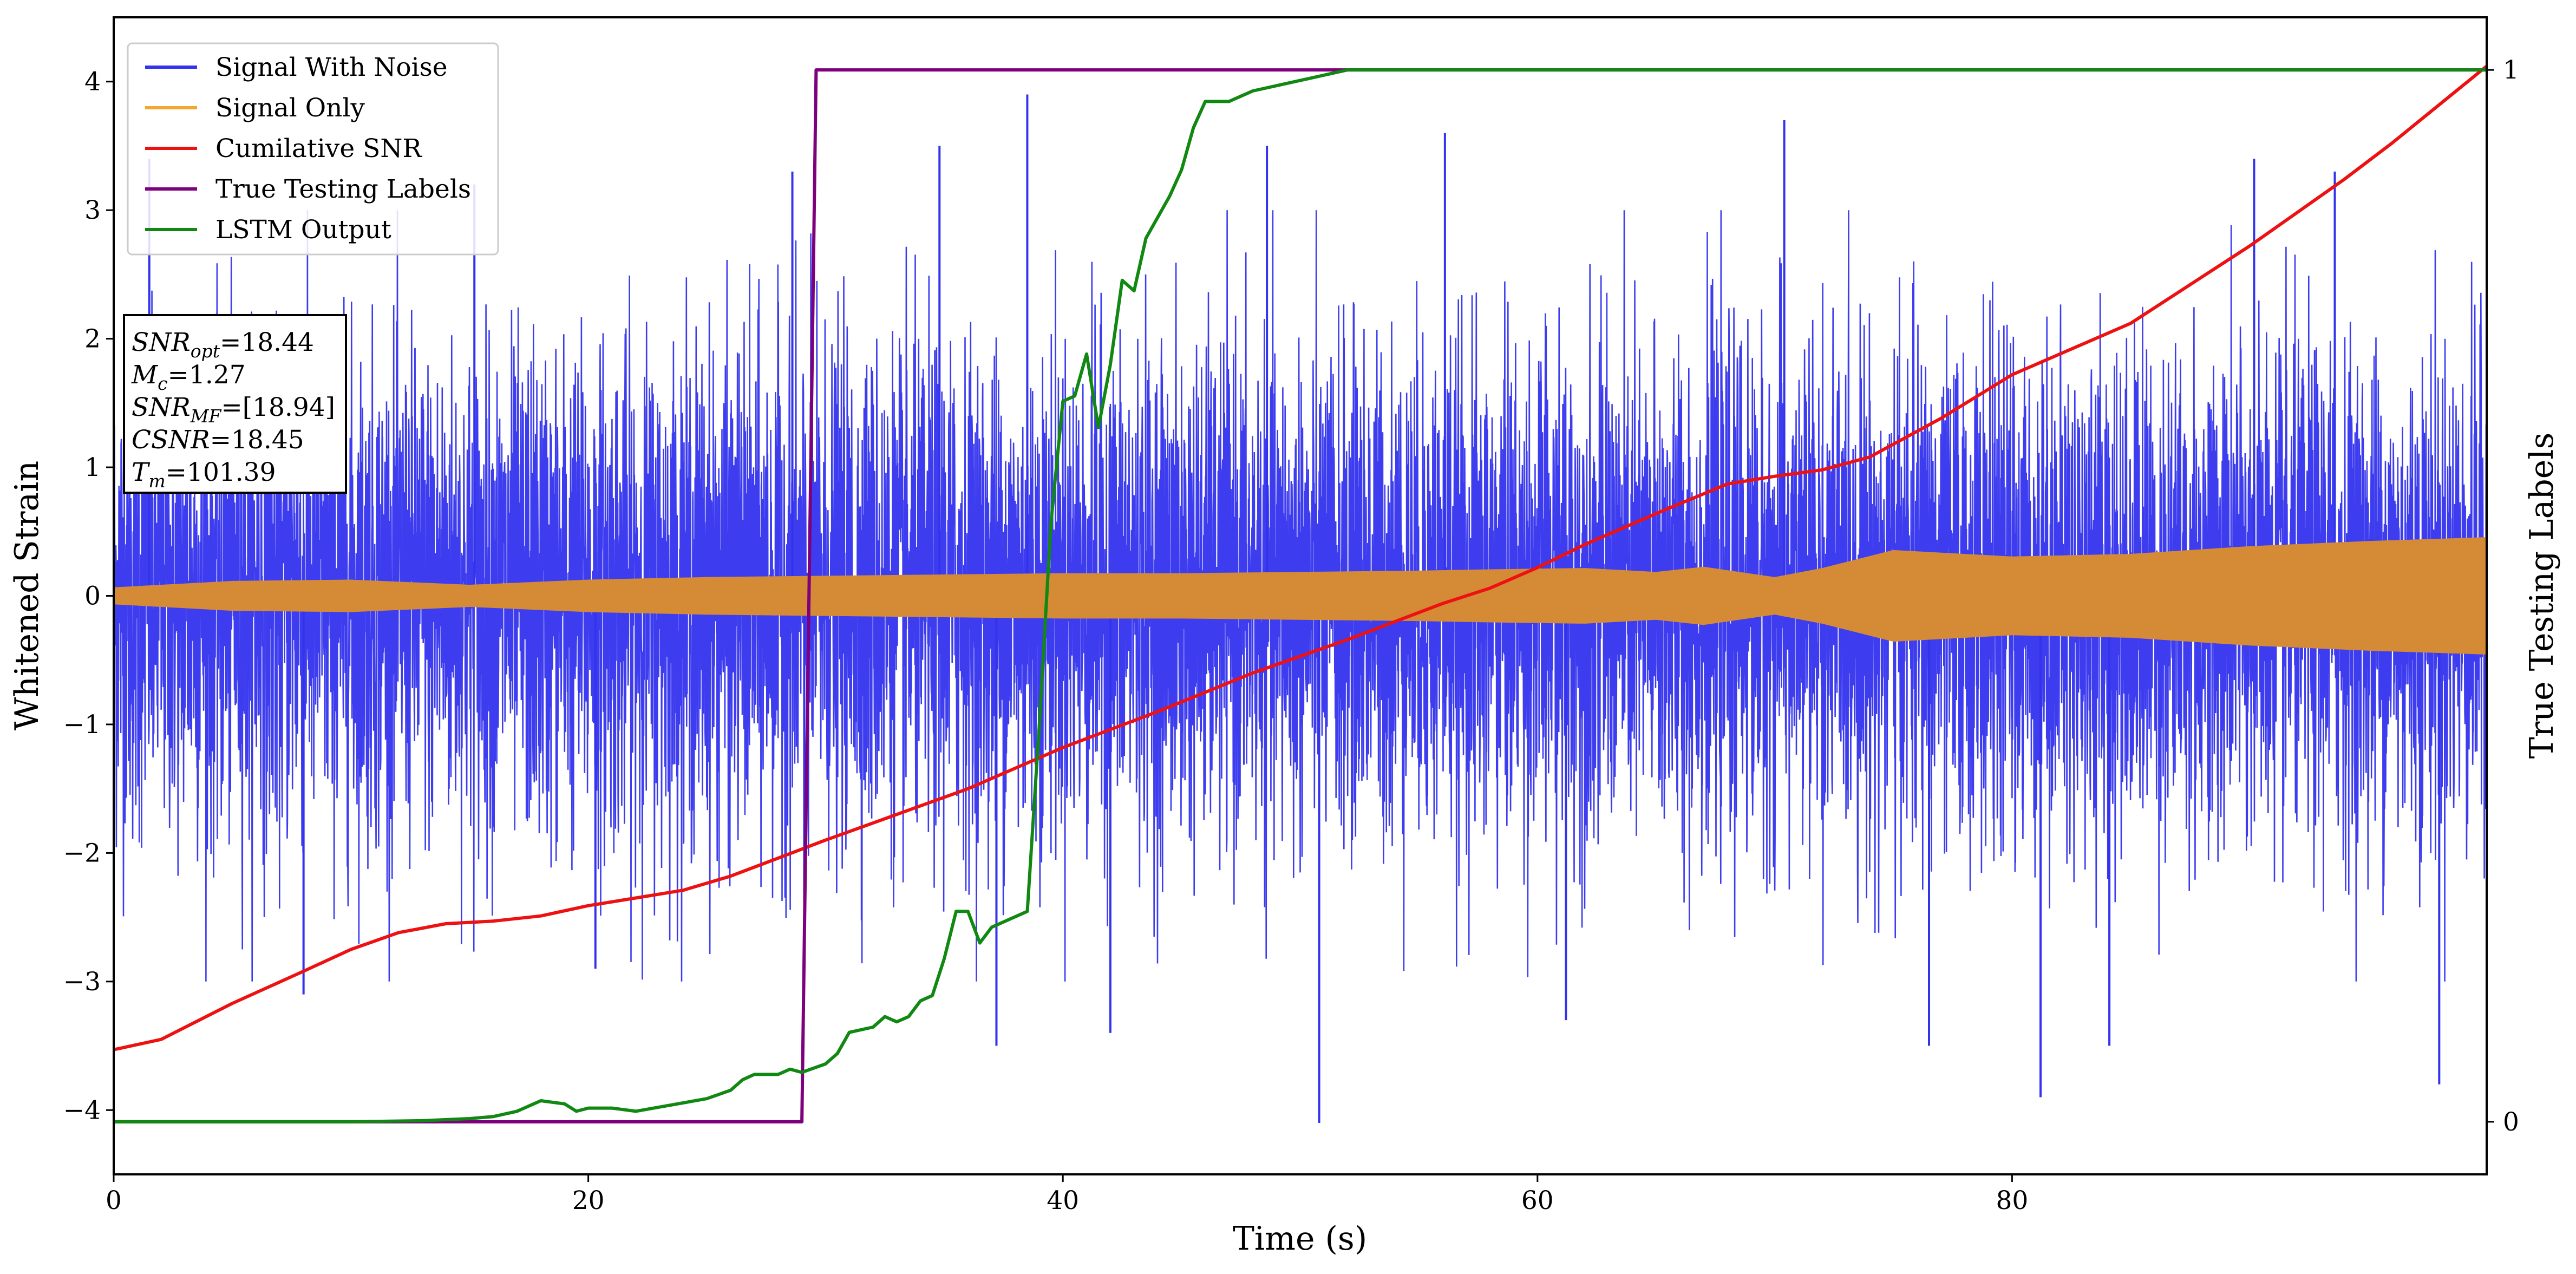 The height and width of the screenshot is (1274, 2576). I want to click on y-tick-label-5: 1, so click(92, 467).